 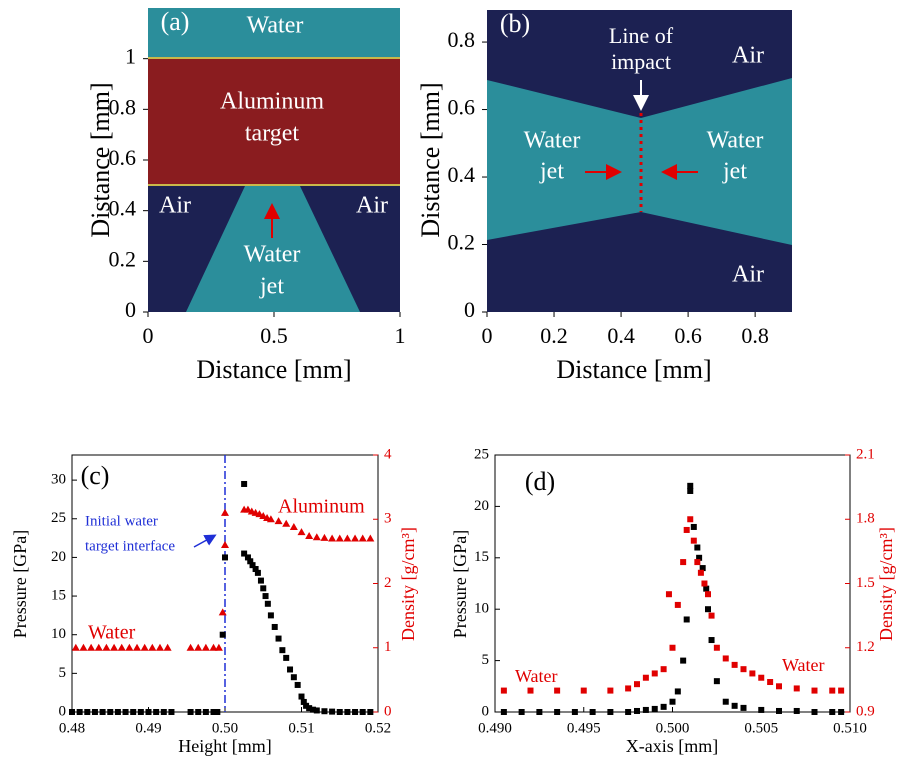 What do you see at coordinates (123, 208) in the screenshot?
I see `y-tick-label: 0.4` at bounding box center [123, 208].